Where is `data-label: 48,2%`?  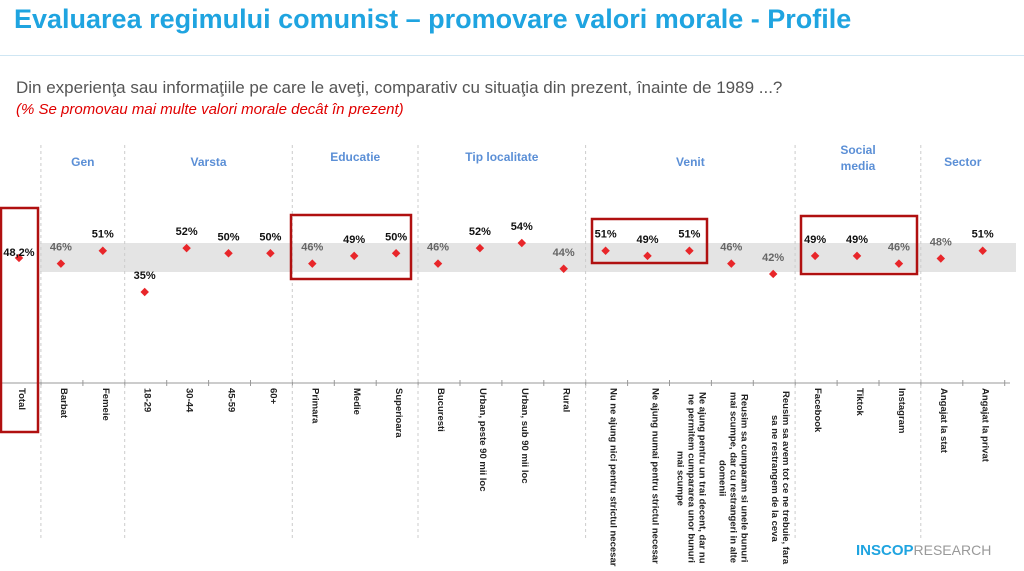
data-label: 48,2% is located at coordinates (18, 253).